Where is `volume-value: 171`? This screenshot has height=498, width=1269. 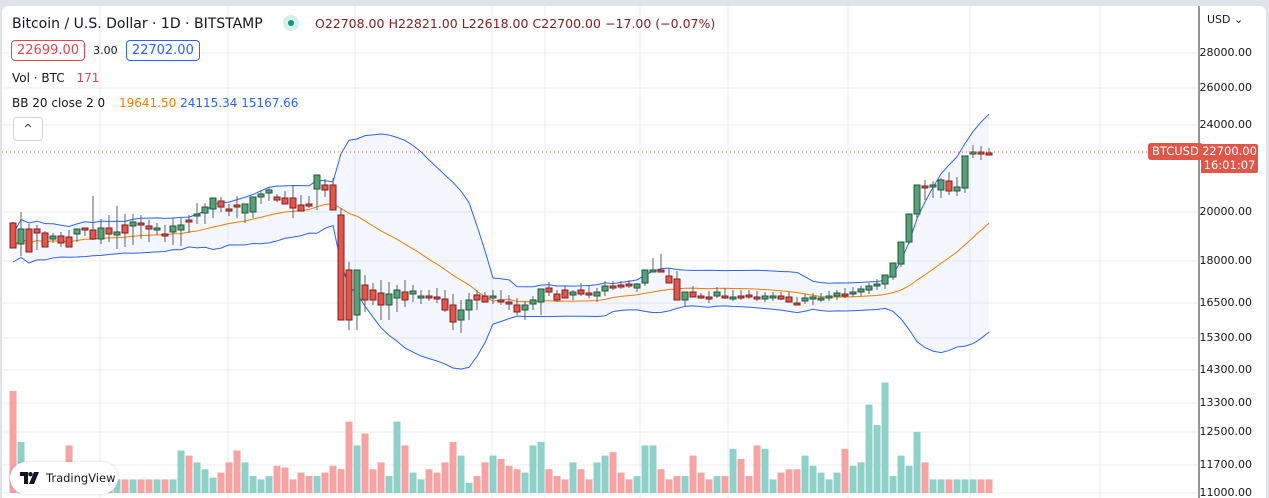
volume-value: 171 is located at coordinates (88, 78).